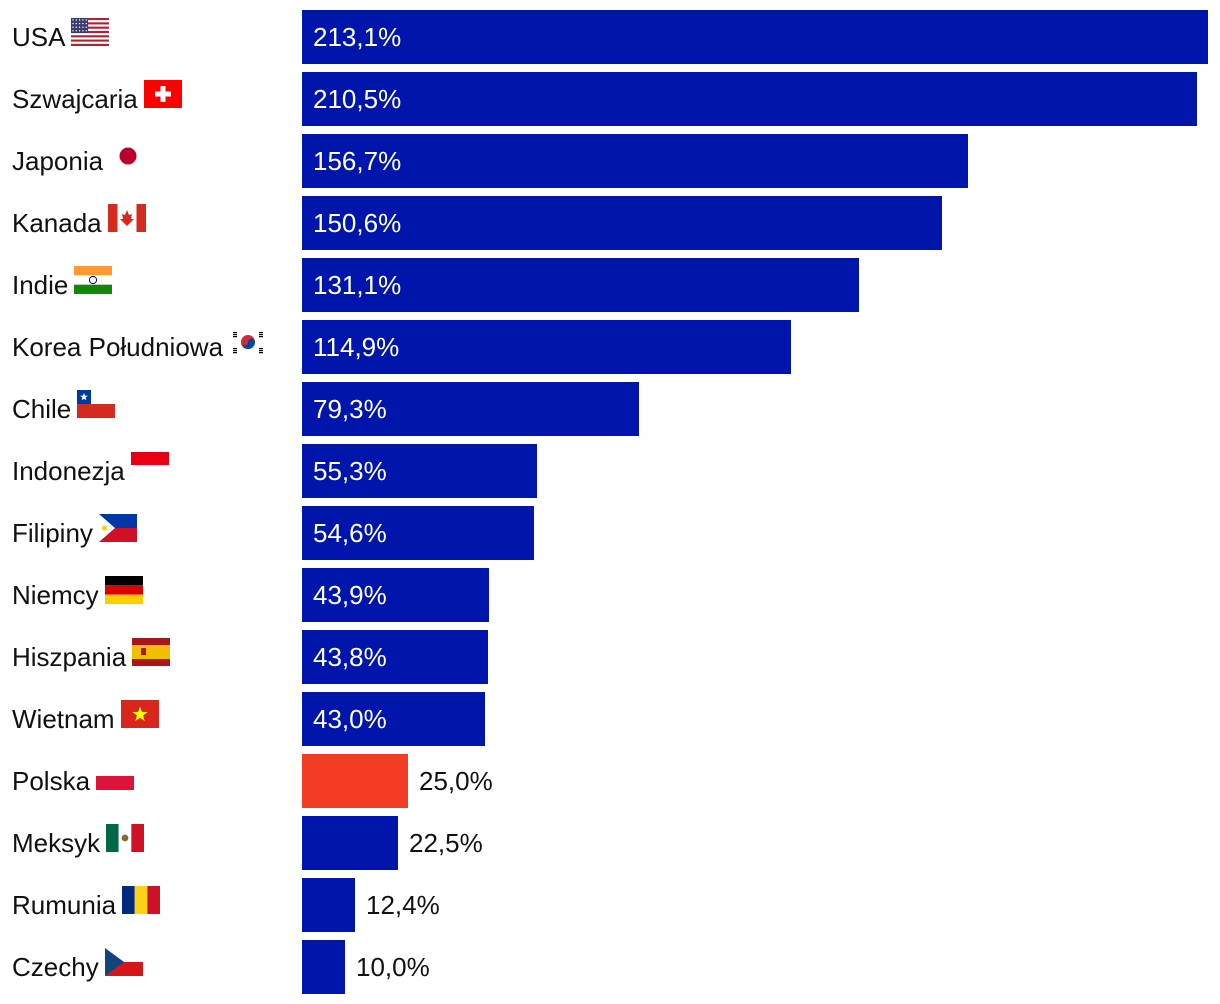  I want to click on category-name: Polska, so click(51, 781).